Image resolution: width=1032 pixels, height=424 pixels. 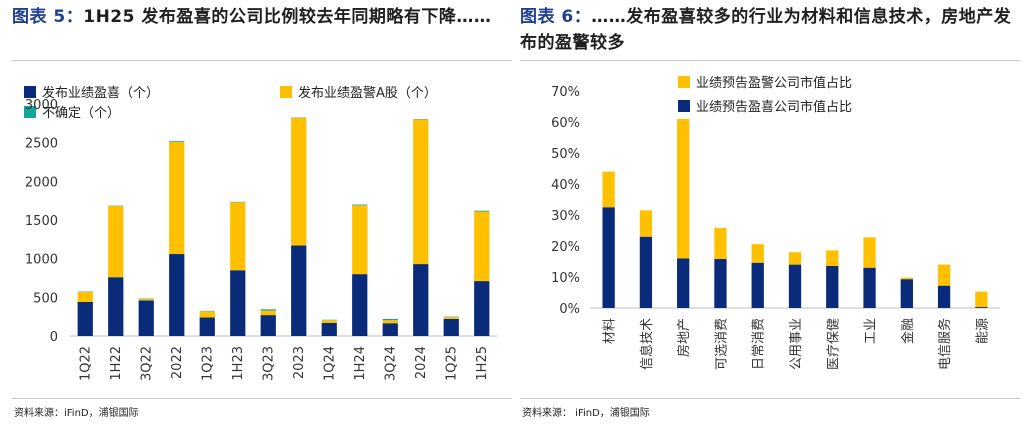 What do you see at coordinates (586, 413) in the screenshot?
I see `figure-6-source: 资料来源： iFinD，浦银国际` at bounding box center [586, 413].